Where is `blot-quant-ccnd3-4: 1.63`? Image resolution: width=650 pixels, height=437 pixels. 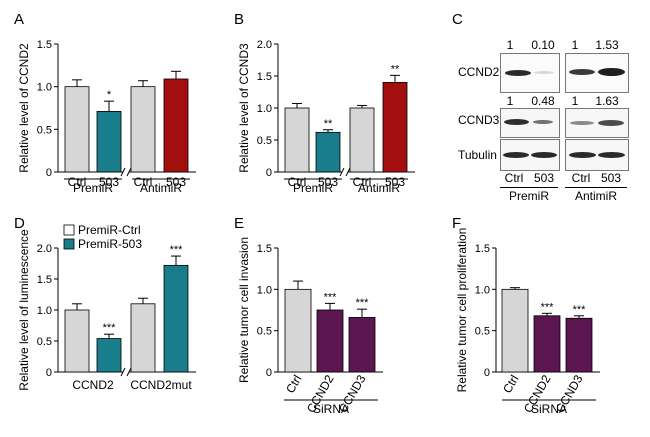
blot-quant-ccnd3-4: 1.63 is located at coordinates (607, 101).